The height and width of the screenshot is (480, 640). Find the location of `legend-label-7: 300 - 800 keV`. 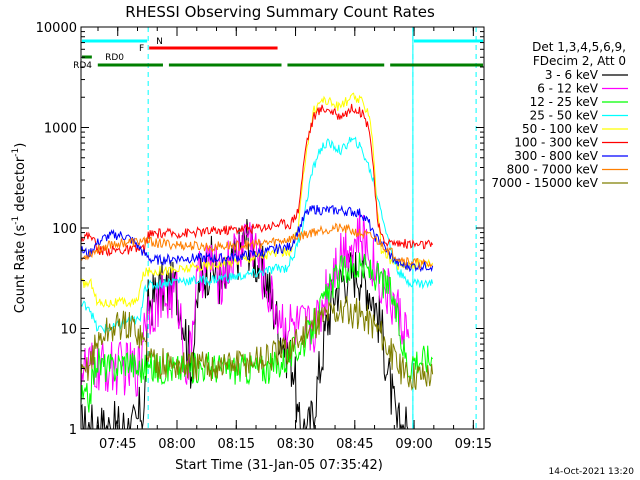

legend-label-7: 300 - 800 keV is located at coordinates (556, 156).